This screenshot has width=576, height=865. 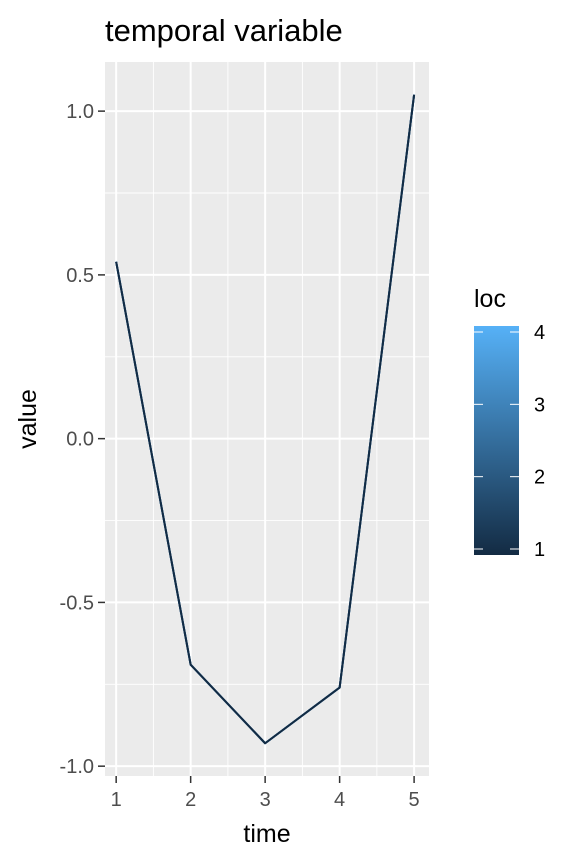 What do you see at coordinates (266, 834) in the screenshot?
I see `x-axis-title: time` at bounding box center [266, 834].